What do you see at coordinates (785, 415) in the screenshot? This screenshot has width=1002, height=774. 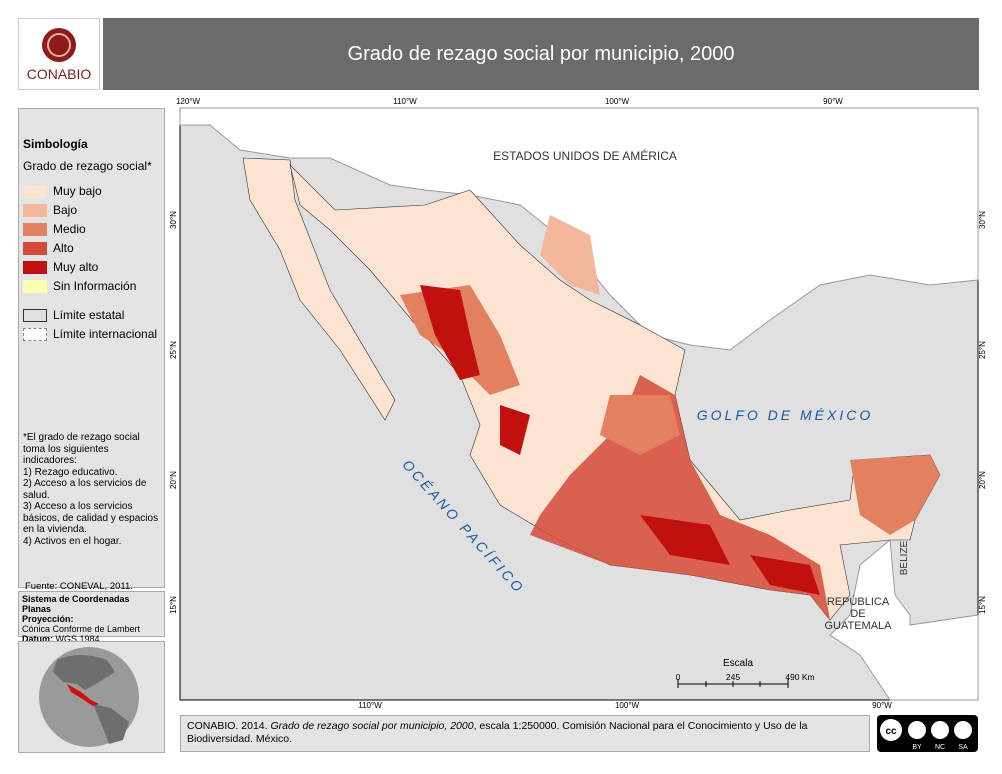 I see `water-label: GOLFO DE MÉXICO` at bounding box center [785, 415].